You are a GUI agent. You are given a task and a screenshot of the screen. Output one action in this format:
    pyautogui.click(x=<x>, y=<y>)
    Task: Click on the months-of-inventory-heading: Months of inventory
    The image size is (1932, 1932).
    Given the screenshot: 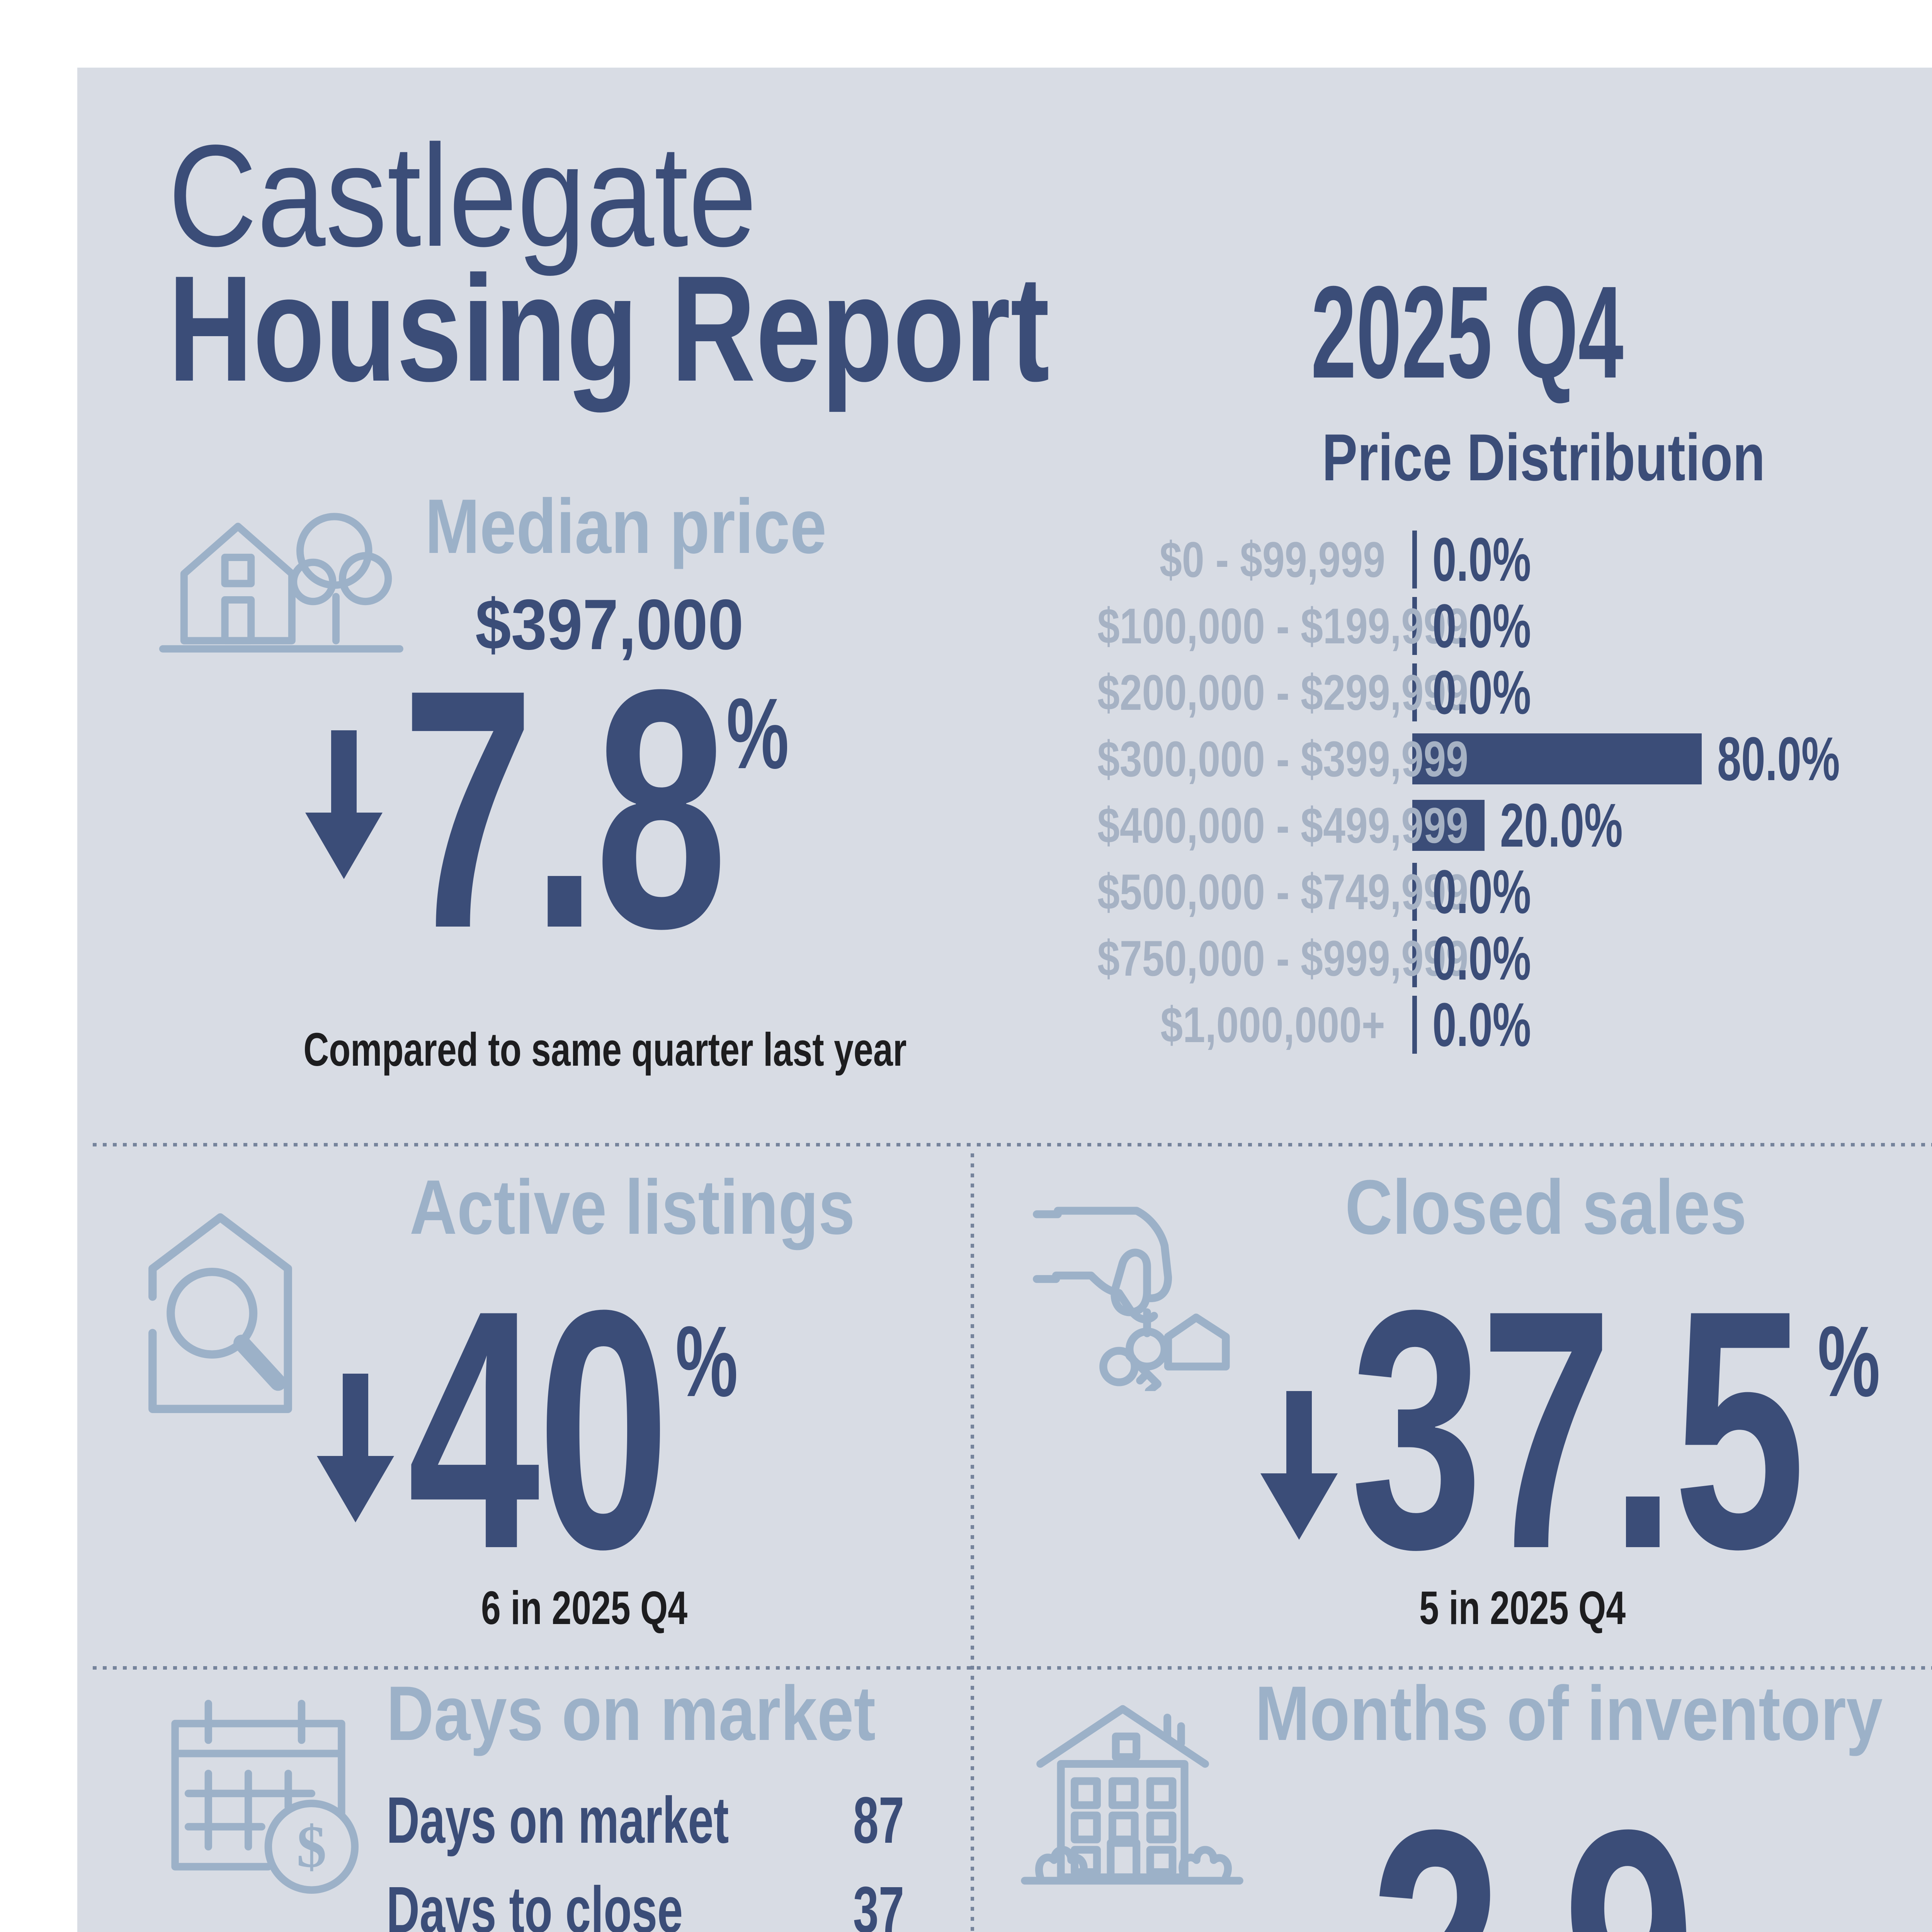 What is the action you would take?
    pyautogui.click(x=1569, y=1714)
    